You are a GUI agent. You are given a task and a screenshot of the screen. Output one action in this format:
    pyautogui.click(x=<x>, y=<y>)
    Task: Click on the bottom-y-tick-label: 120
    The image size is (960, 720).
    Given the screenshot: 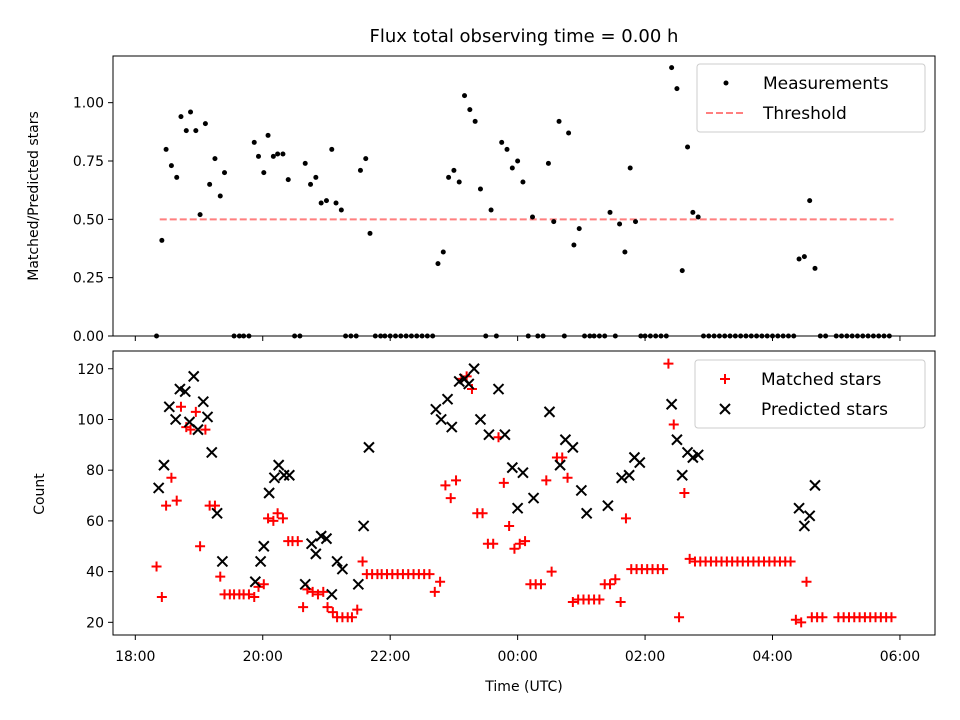 What is the action you would take?
    pyautogui.click(x=90, y=370)
    